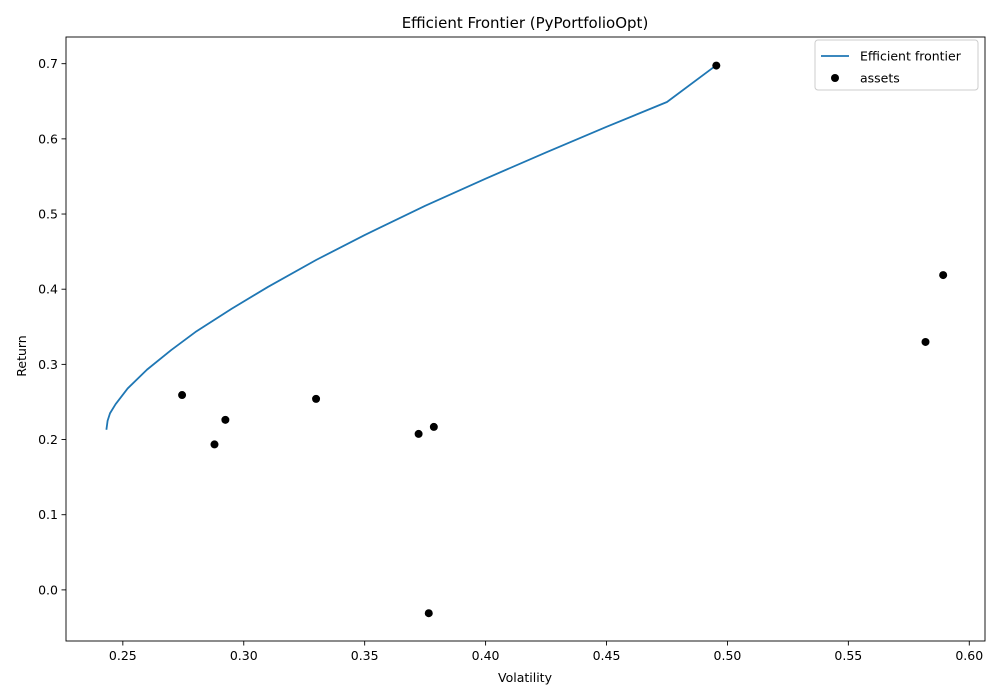 This screenshot has width=1000, height=700. I want to click on legend-label-assets: assets, so click(880, 78).